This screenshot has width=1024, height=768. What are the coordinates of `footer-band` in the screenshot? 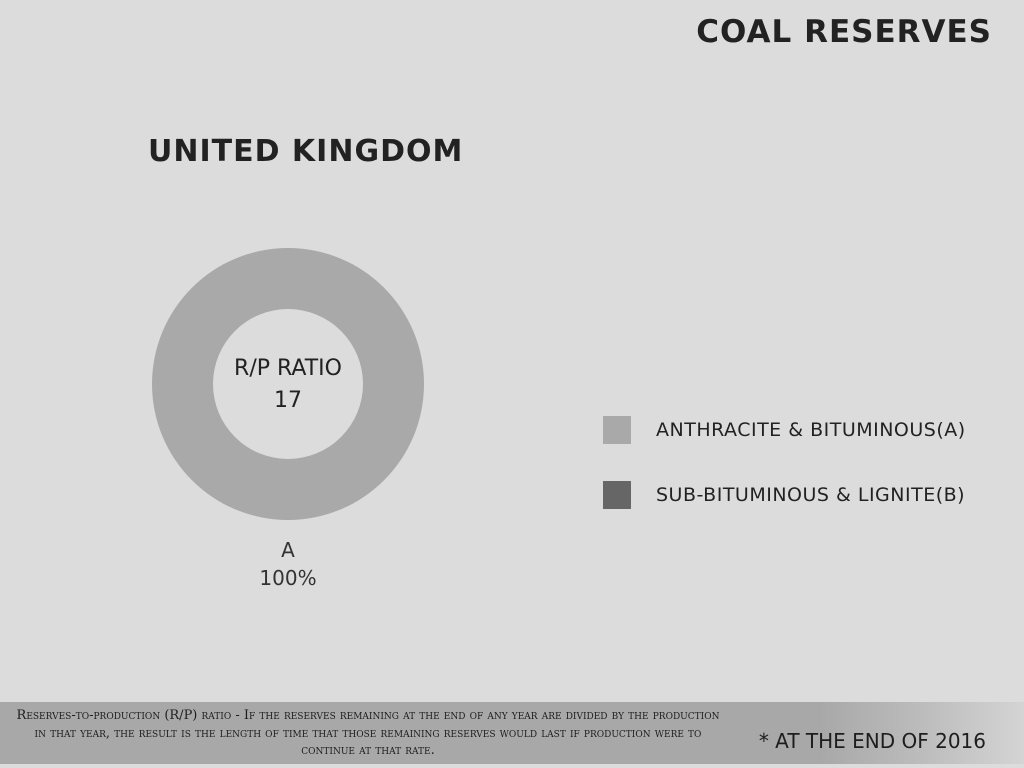 It's located at (512, 733).